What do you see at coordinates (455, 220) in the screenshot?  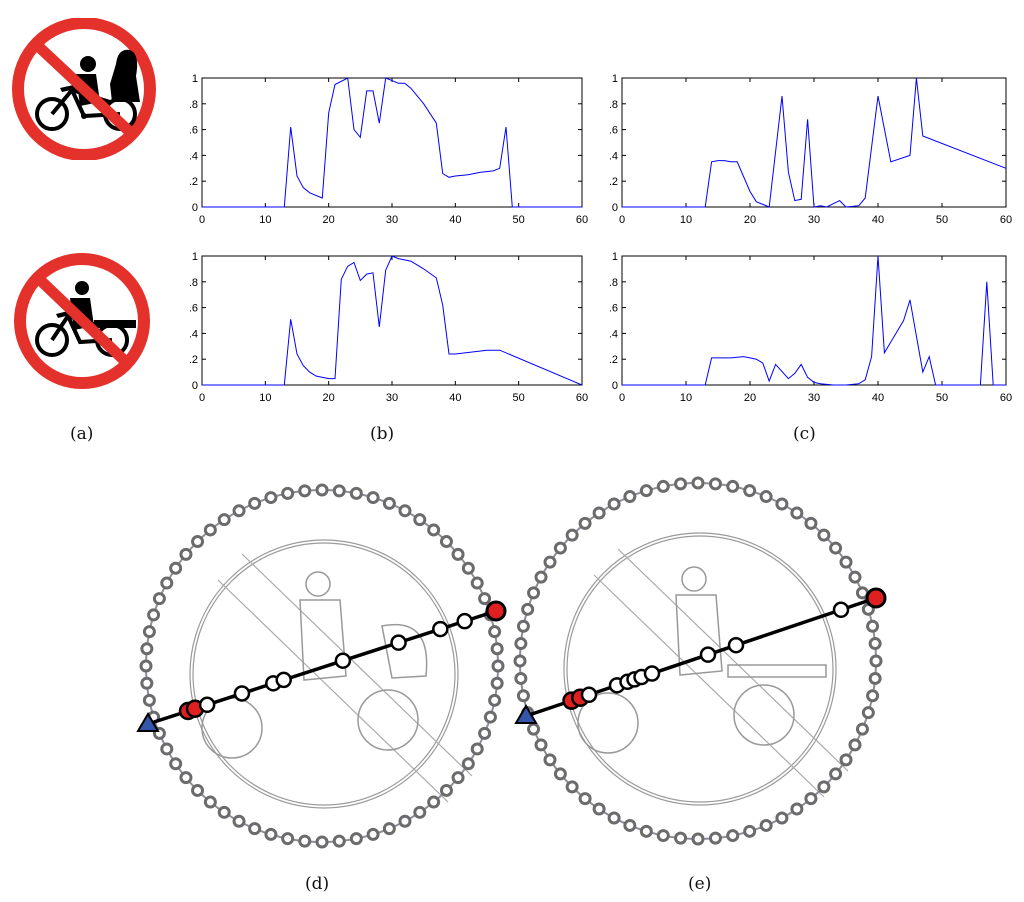 I see `x-tick-label: 40` at bounding box center [455, 220].